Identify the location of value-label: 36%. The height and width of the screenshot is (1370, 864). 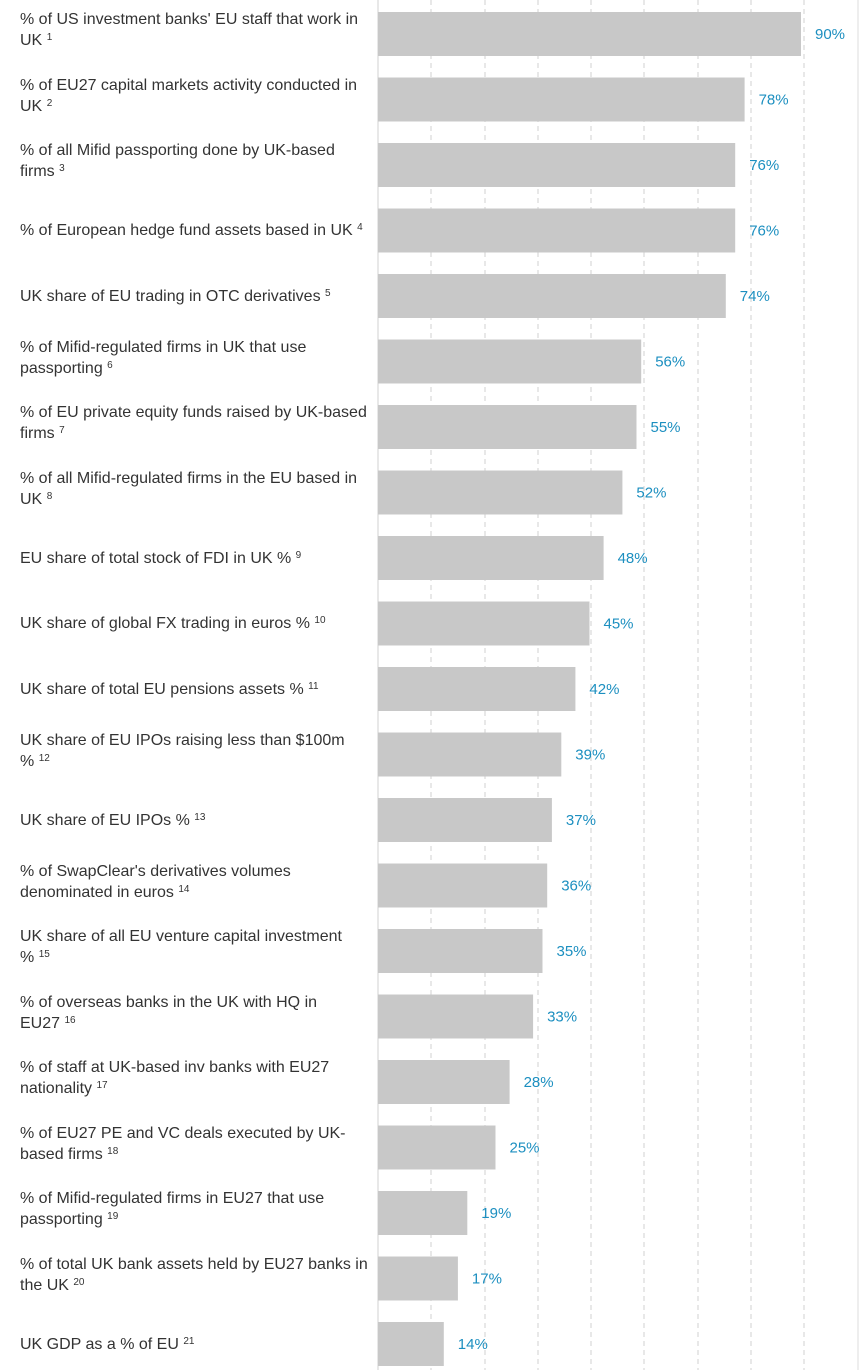
(576, 886).